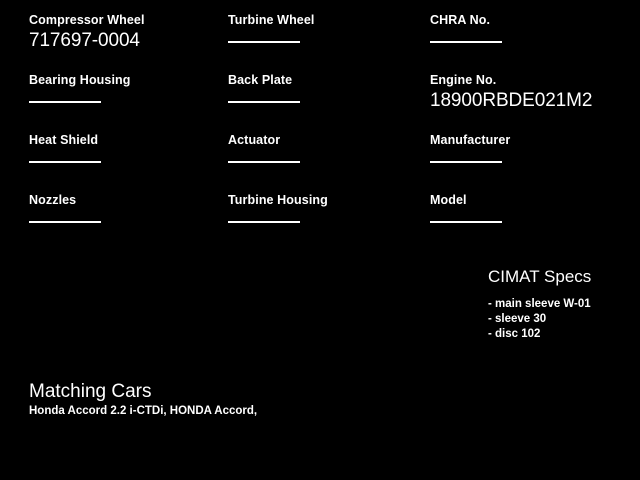 The height and width of the screenshot is (480, 640). Describe the element at coordinates (87, 20) in the screenshot. I see `spec-field-label: Compressor Wheel` at that location.